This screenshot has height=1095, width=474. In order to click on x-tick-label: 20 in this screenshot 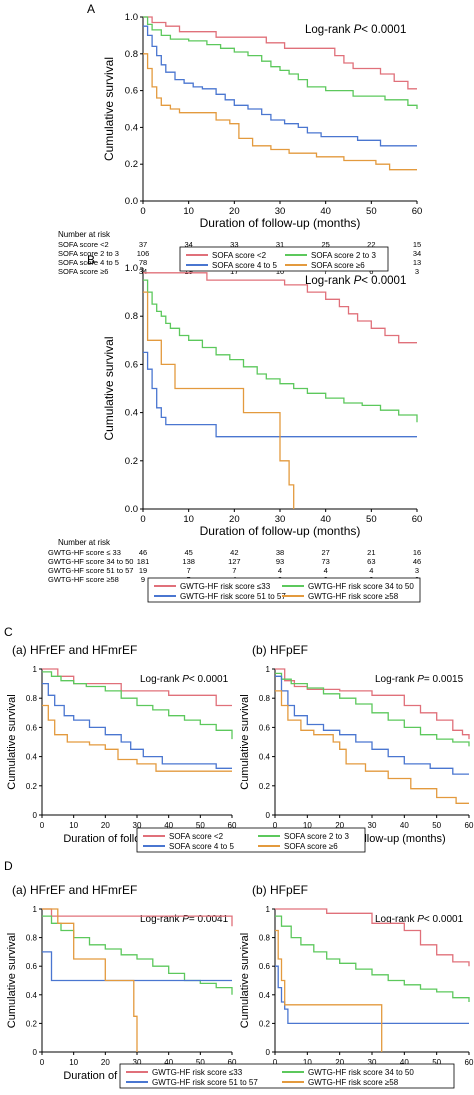, I will do `click(105, 1062)`.